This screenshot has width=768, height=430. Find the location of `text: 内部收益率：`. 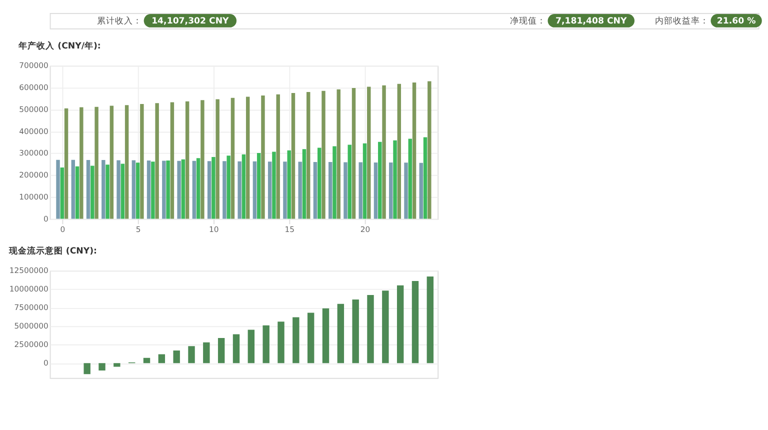

text: 内部收益率： is located at coordinates (681, 21).